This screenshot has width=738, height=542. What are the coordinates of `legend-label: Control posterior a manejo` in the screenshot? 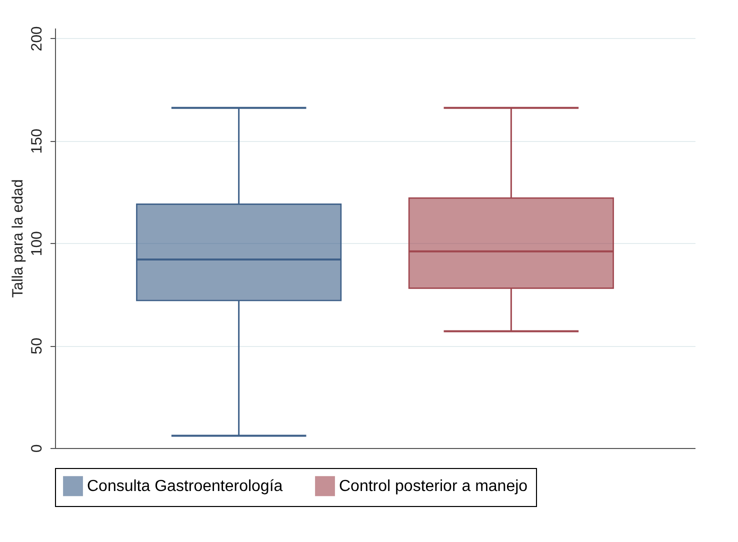 It's located at (433, 487).